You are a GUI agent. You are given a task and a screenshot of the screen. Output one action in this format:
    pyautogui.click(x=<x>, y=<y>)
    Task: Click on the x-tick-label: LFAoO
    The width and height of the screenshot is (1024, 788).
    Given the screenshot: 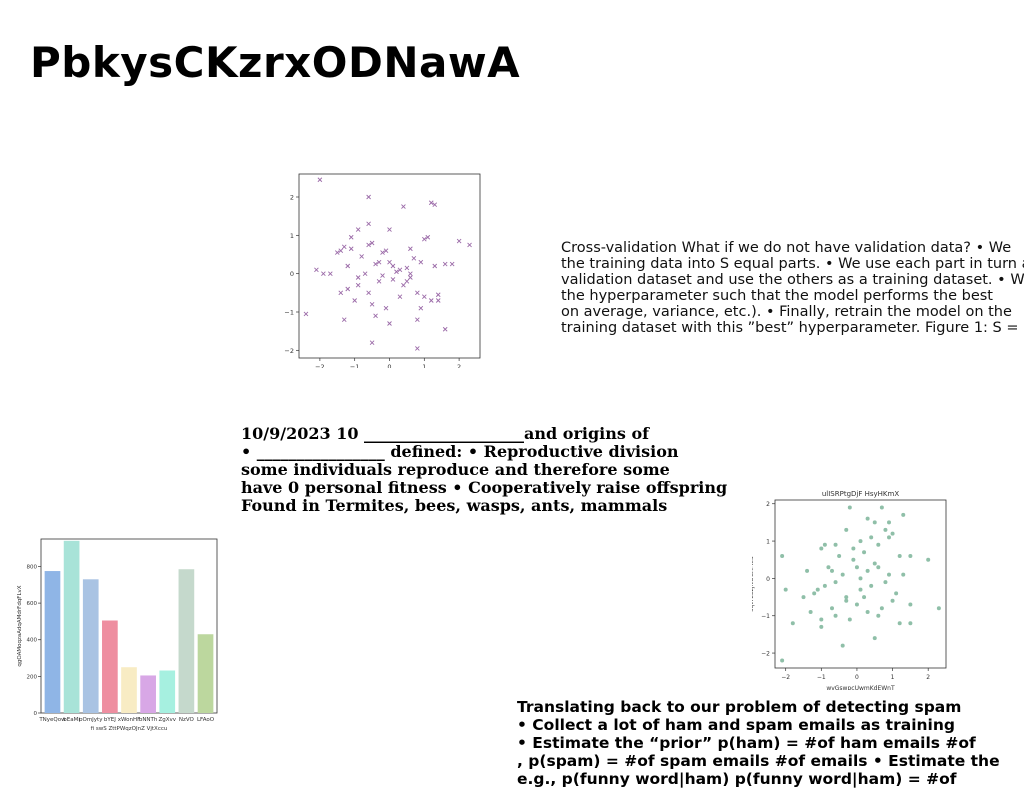 What is the action you would take?
    pyautogui.click(x=206, y=720)
    